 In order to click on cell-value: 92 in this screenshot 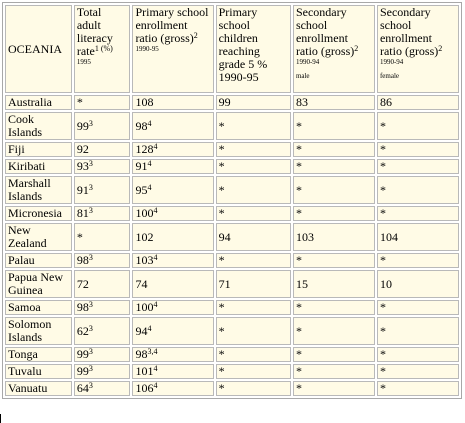, I will do `click(82, 149)`.